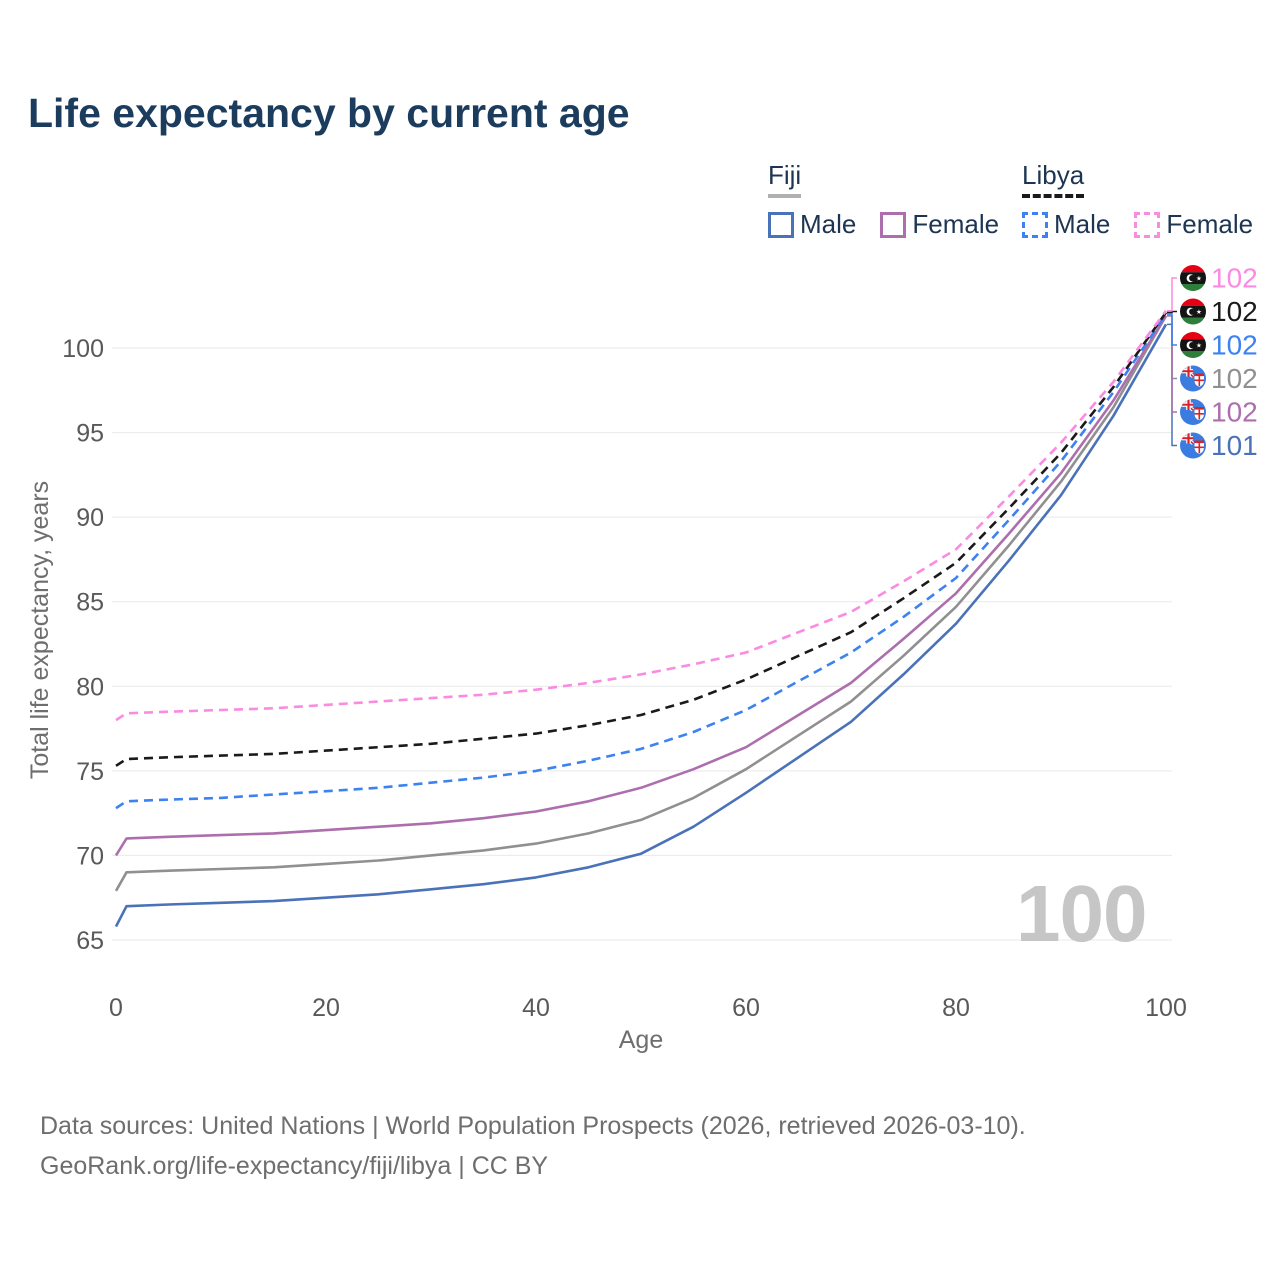 Image resolution: width=1280 pixels, height=1280 pixels. What do you see at coordinates (83, 349) in the screenshot?
I see `y-tick-label: 100` at bounding box center [83, 349].